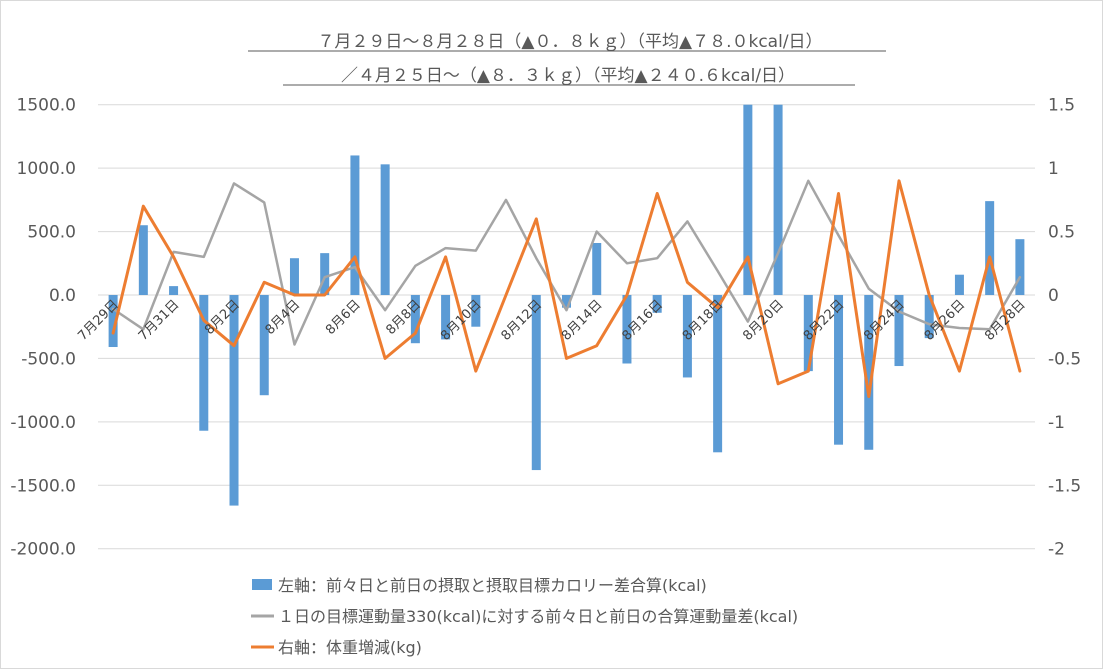  Describe the element at coordinates (492, 585) in the screenshot. I see `legend-entry: 左軸：前々日と前日の摂取と摂取目標カロリー差合算(kcal)` at that location.